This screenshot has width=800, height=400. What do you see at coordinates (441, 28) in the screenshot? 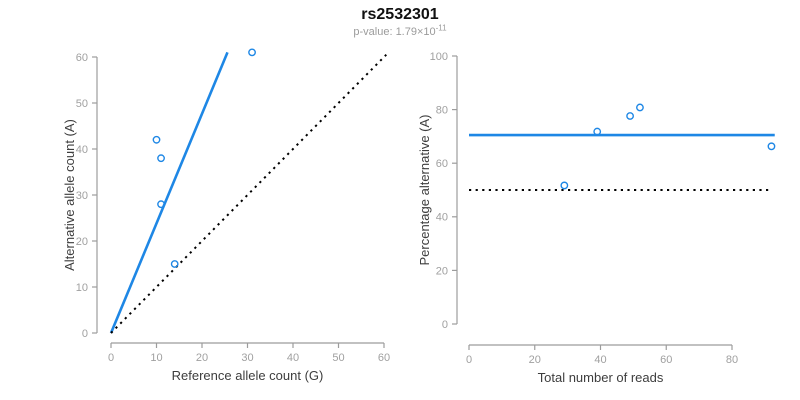
I see `p-value-exponent: -11` at bounding box center [441, 28].